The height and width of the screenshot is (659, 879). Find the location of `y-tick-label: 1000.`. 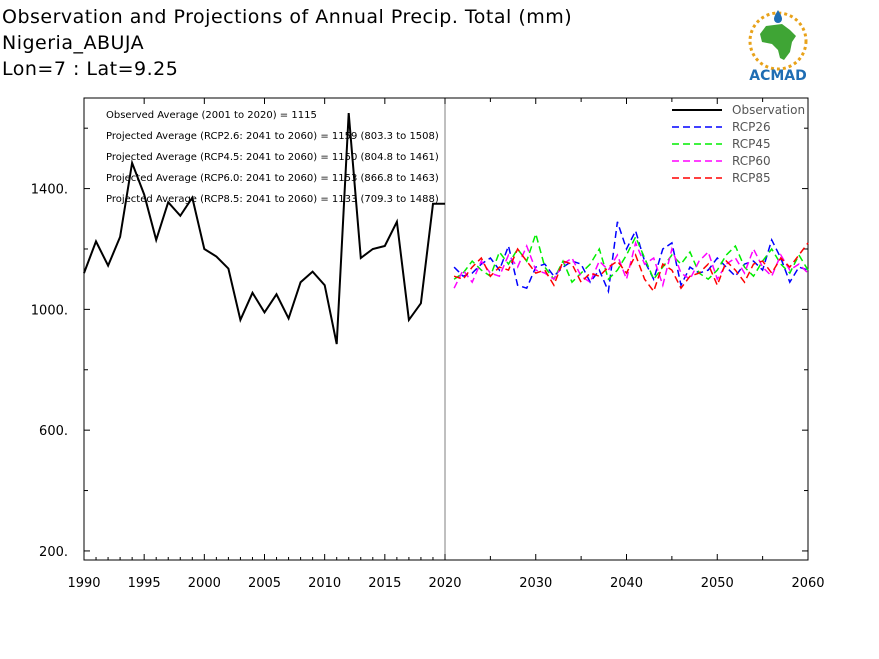

y-tick-label: 1000. is located at coordinates (49, 310).